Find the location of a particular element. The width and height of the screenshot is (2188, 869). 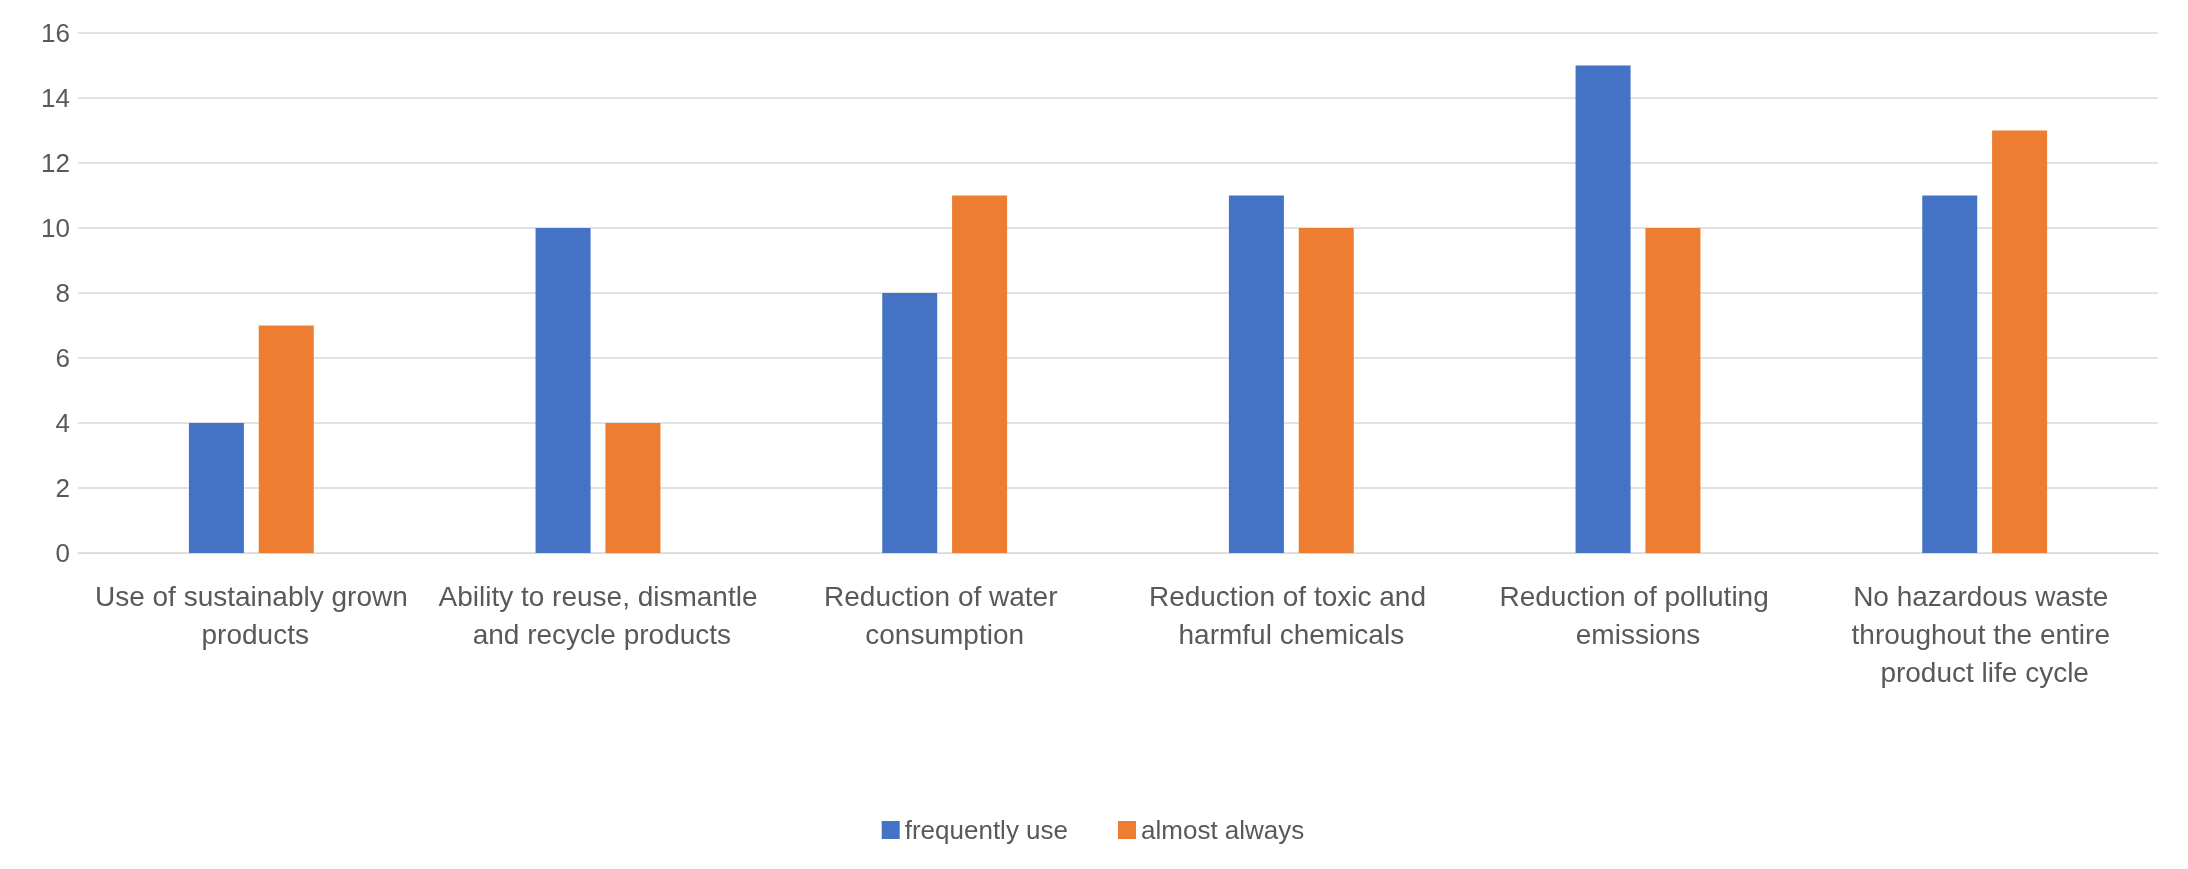

x-tick-label: No hazardous waste throughout the entire product life cycle is located at coordinates (1984, 634).